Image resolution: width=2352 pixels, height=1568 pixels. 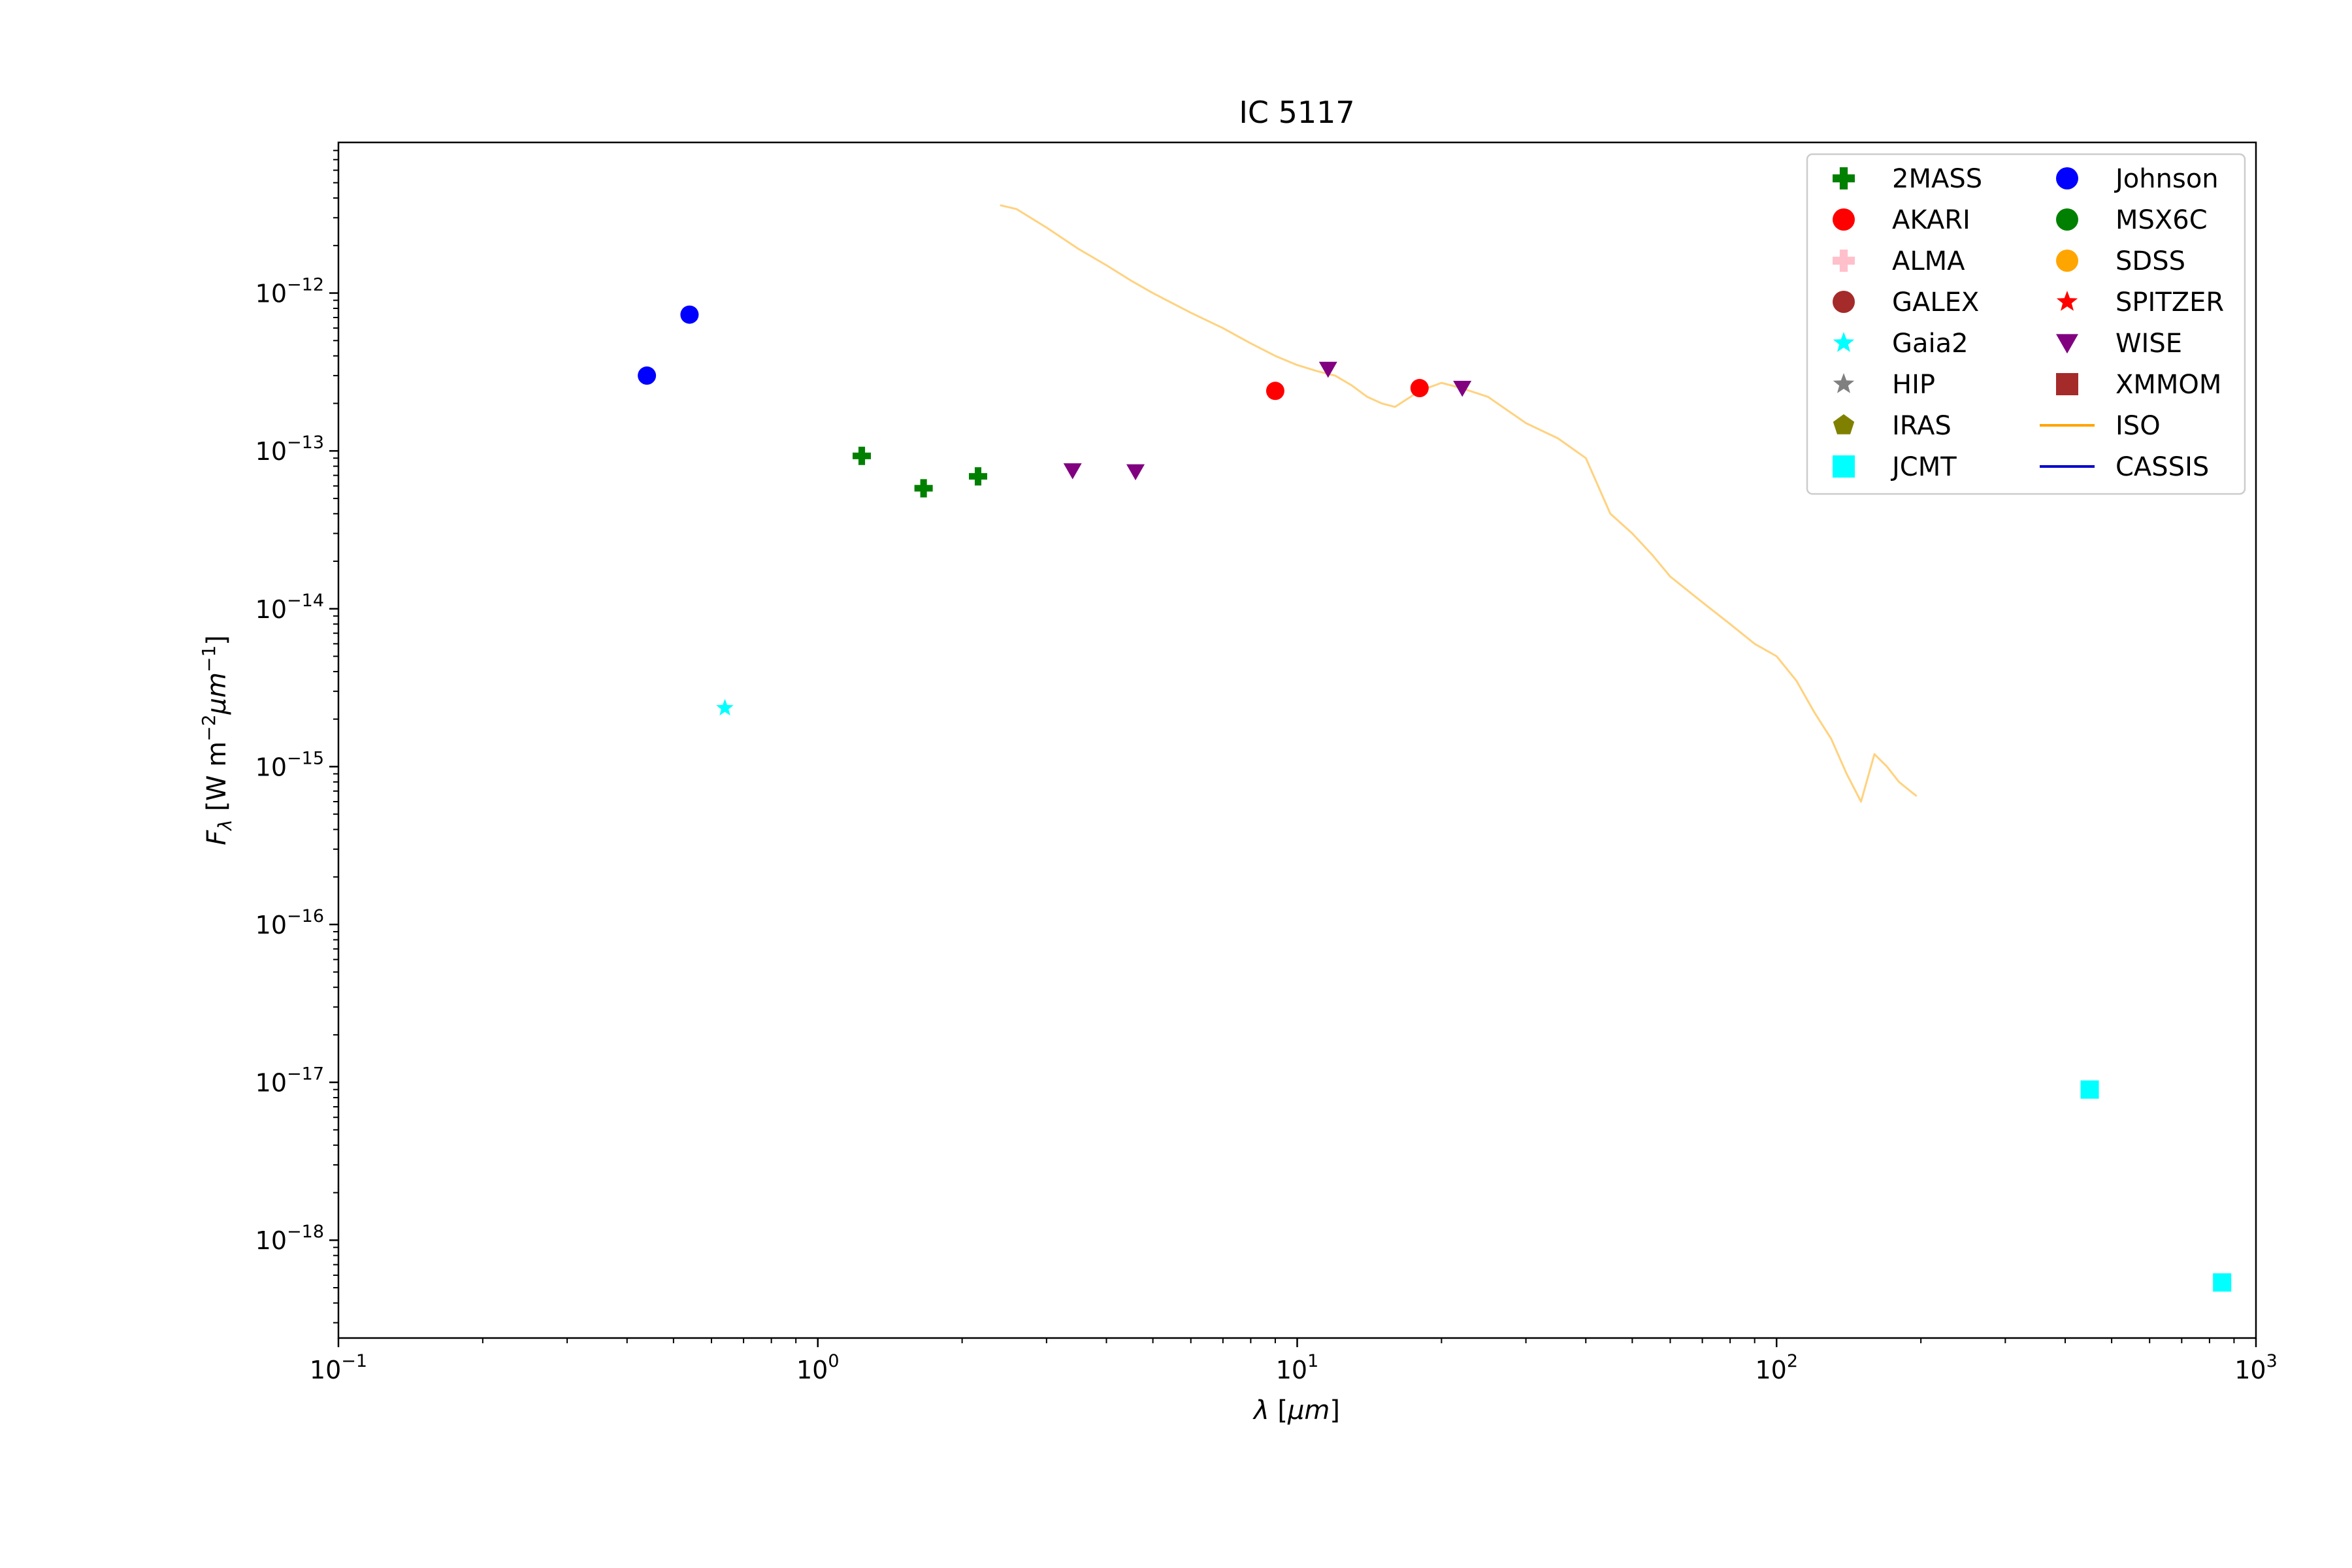 I want to click on legend-label: IRAS, so click(x=1922, y=426).